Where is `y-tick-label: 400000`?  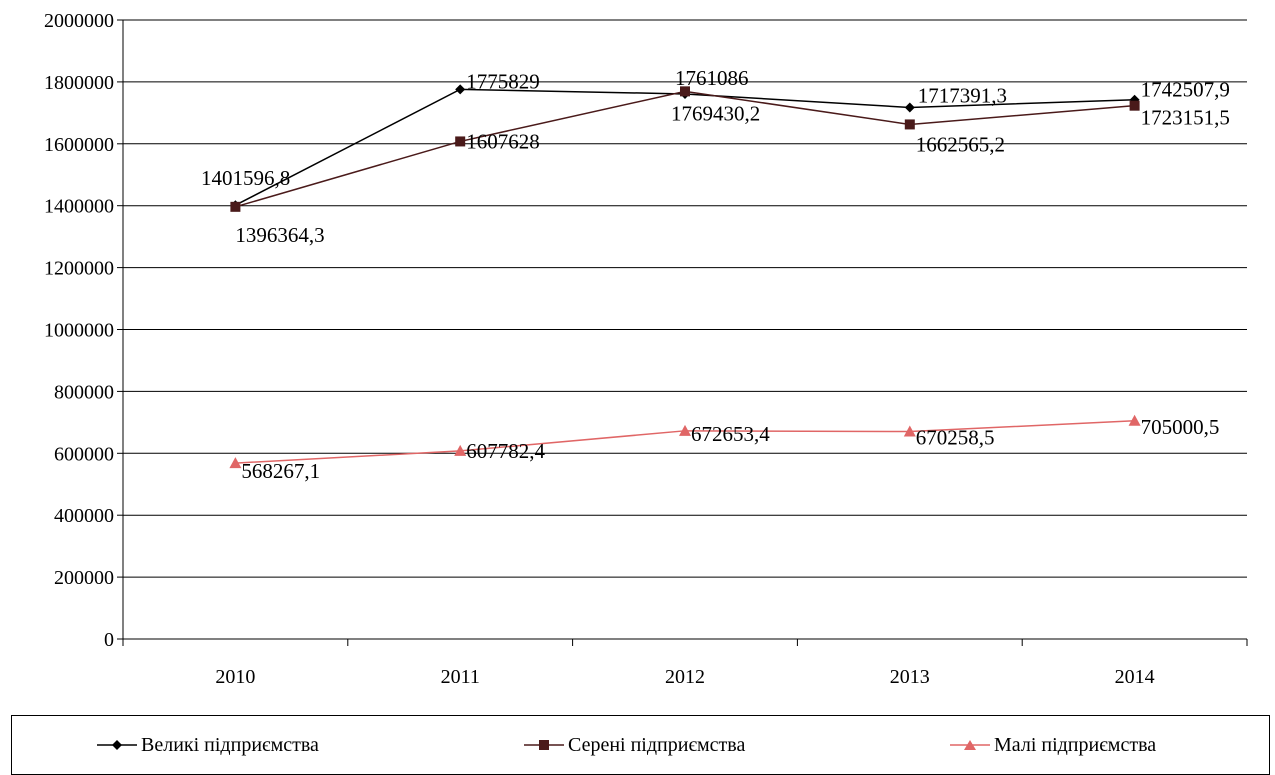
y-tick-label: 400000 is located at coordinates (84, 516).